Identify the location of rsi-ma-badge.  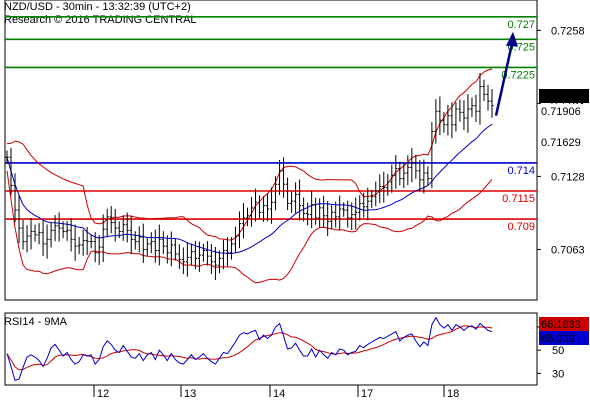
(564, 324).